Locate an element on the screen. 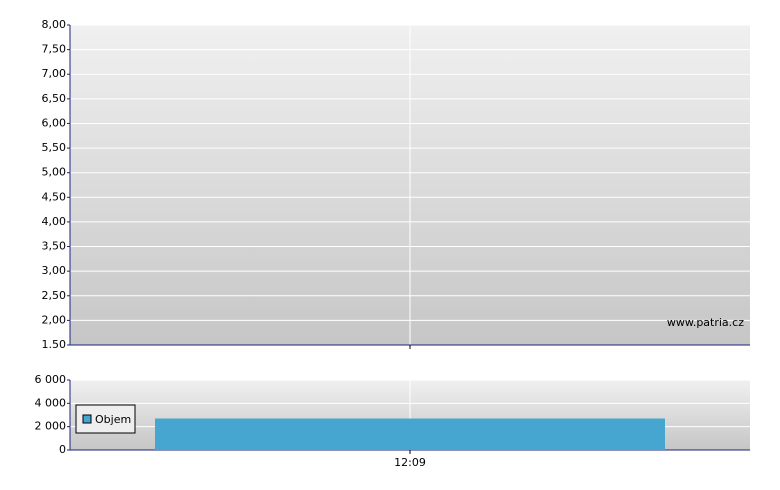 The image size is (780, 490). y-tick-label: 1.50 is located at coordinates (54, 344).